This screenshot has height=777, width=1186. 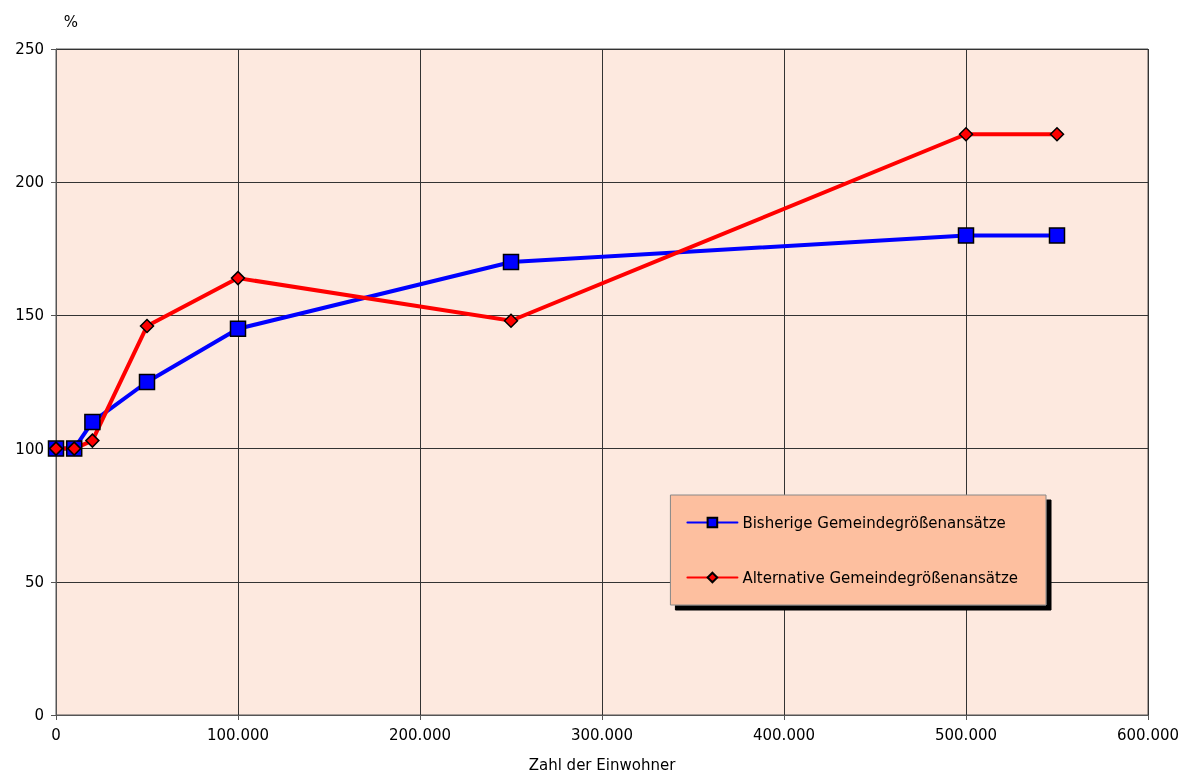 What do you see at coordinates (29, 315) in the screenshot?
I see `y-tick-label: 150` at bounding box center [29, 315].